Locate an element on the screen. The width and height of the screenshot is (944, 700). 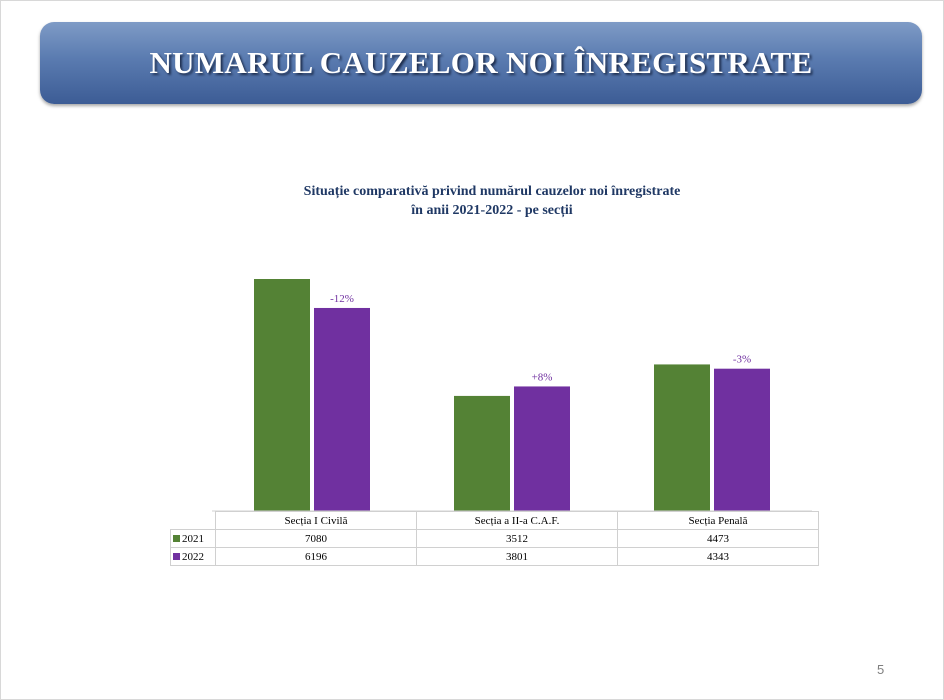
header-banner: NUMARUL CAUZELOR NOI ÎNREGISTRATE is located at coordinates (481, 63).